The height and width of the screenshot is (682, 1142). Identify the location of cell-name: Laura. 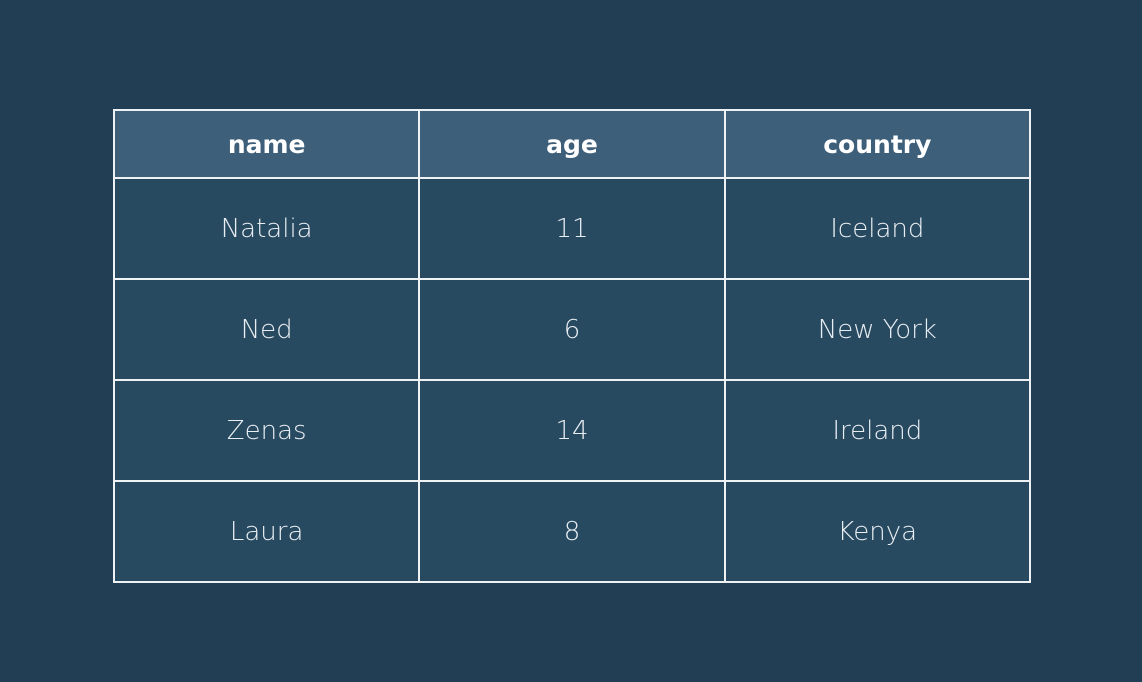
(266, 531).